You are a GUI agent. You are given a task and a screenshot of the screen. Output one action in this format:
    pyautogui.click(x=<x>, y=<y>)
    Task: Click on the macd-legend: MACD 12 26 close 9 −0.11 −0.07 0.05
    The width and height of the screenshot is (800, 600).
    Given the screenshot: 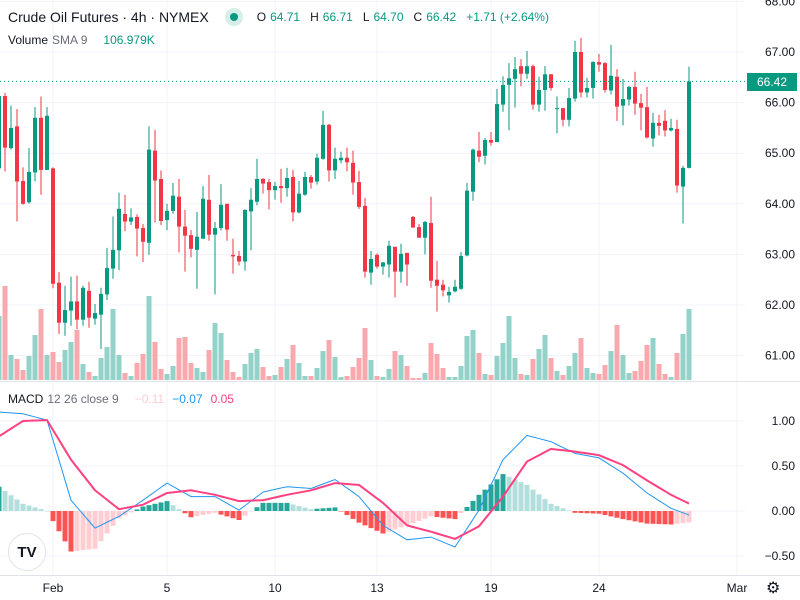 What is the action you would take?
    pyautogui.click(x=121, y=399)
    